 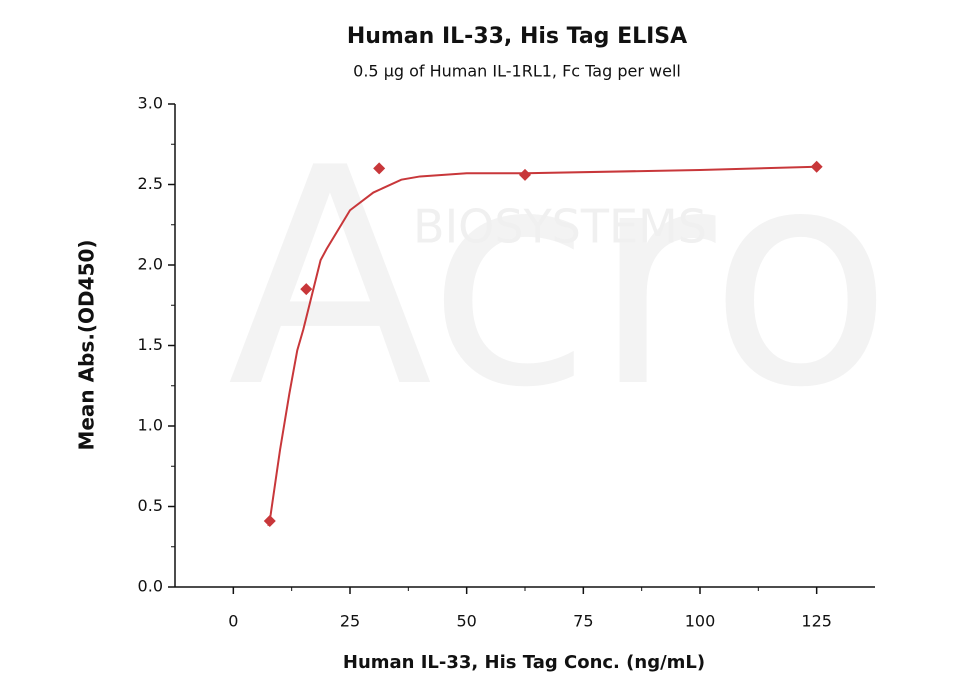 What do you see at coordinates (350, 621) in the screenshot?
I see `x-tick-label: 25` at bounding box center [350, 621].